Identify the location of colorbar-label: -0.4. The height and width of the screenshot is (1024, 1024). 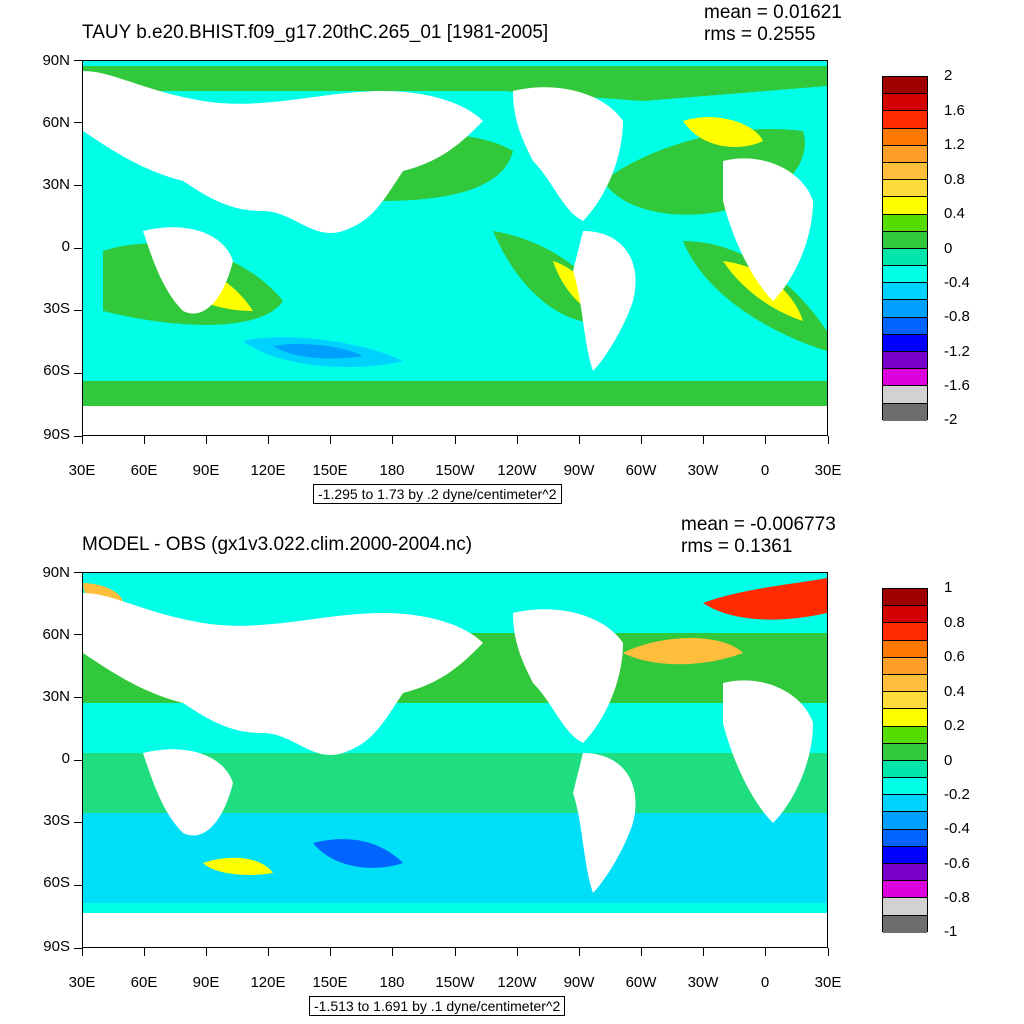
(957, 282).